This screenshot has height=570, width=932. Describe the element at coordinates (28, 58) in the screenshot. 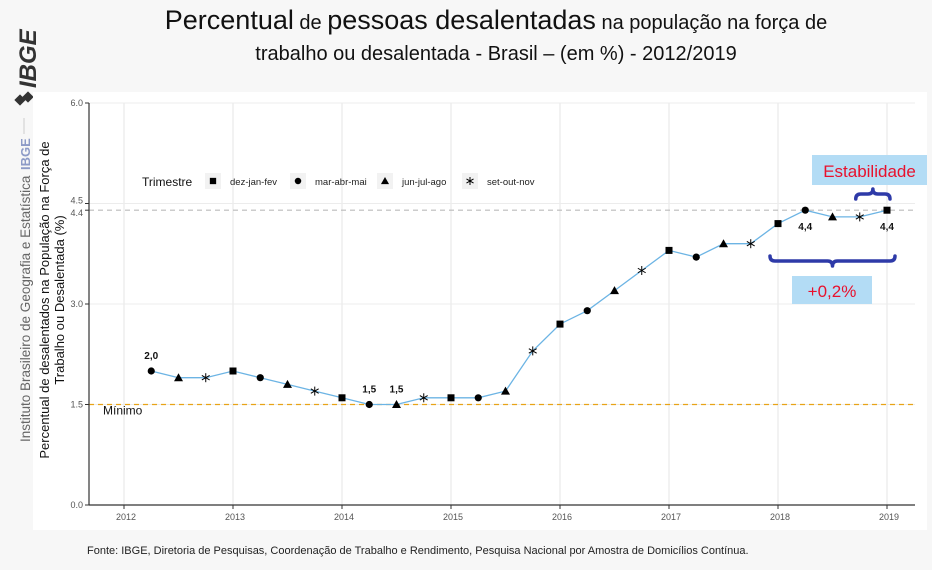

I see `ibge-logo-text: IBGE` at that location.